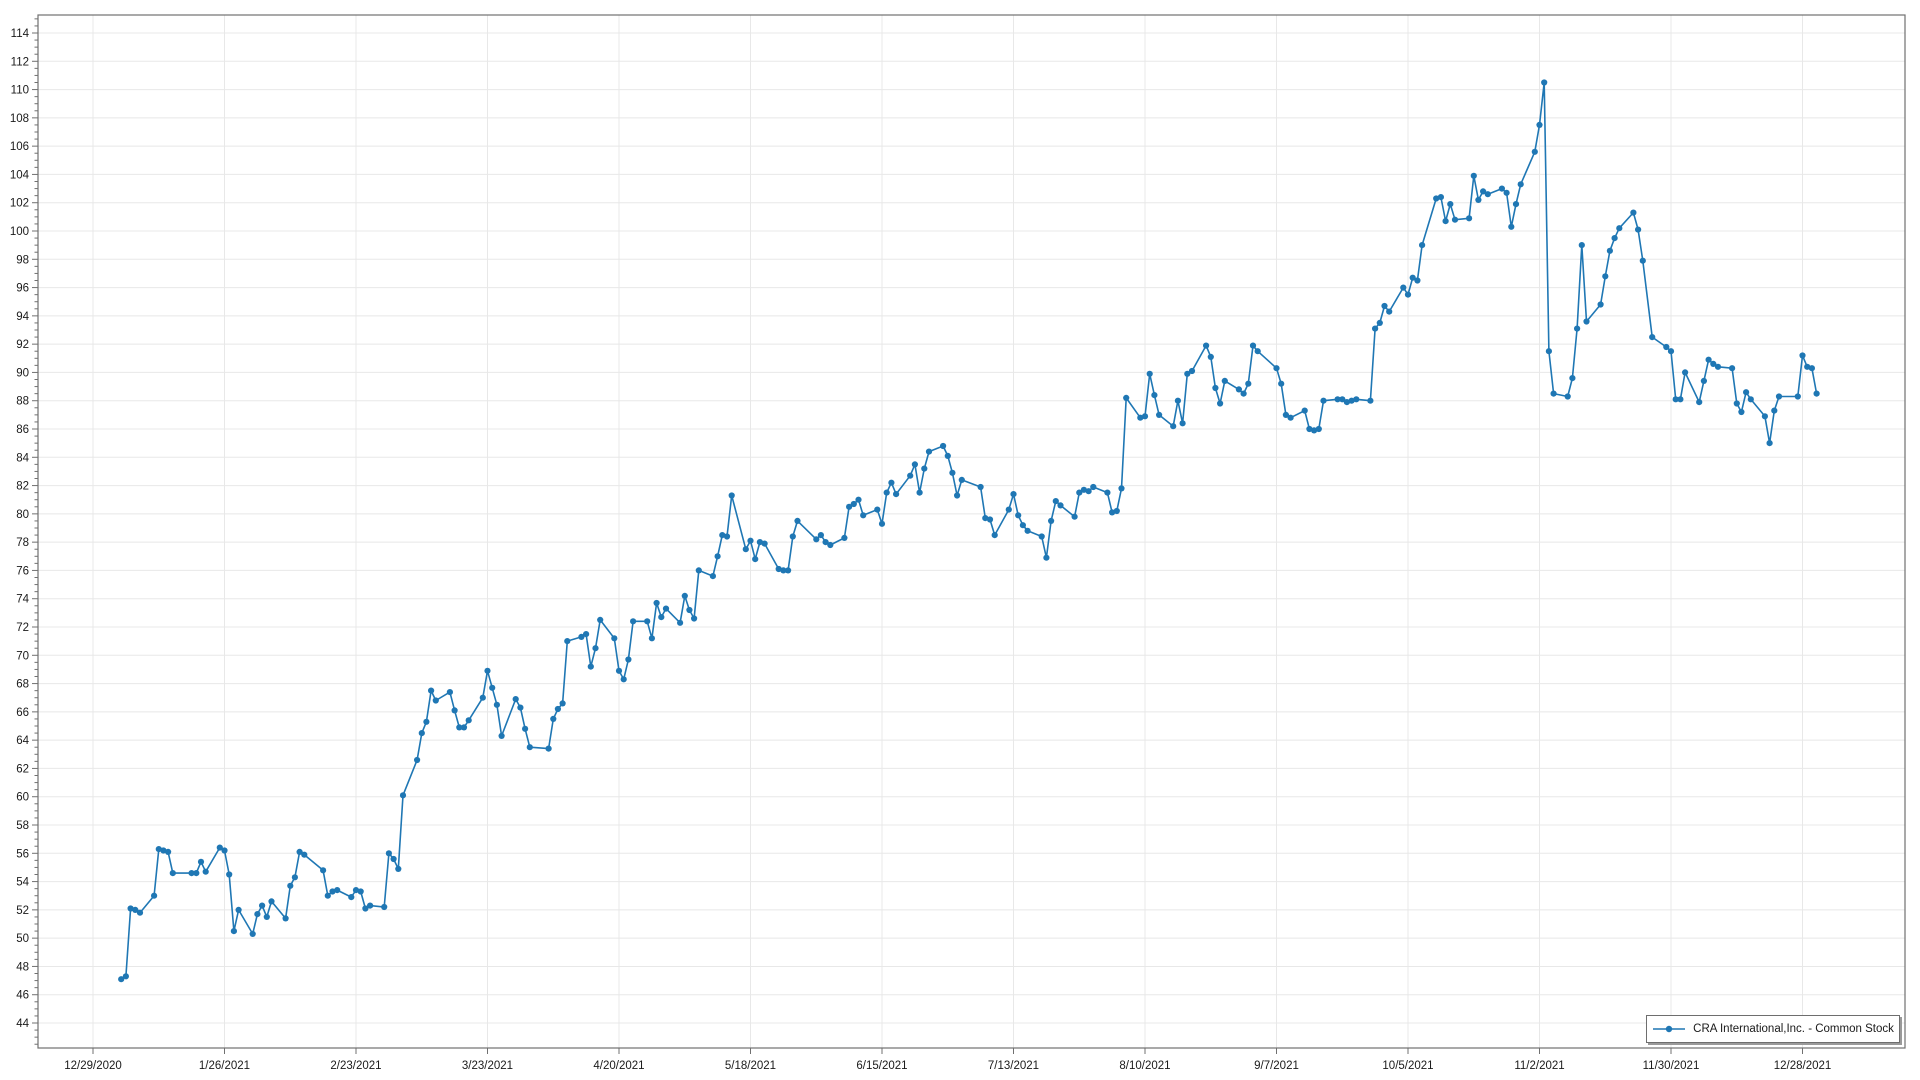 Image resolution: width=1920 pixels, height=1080 pixels. I want to click on y-tick-label: 90, so click(22, 373).